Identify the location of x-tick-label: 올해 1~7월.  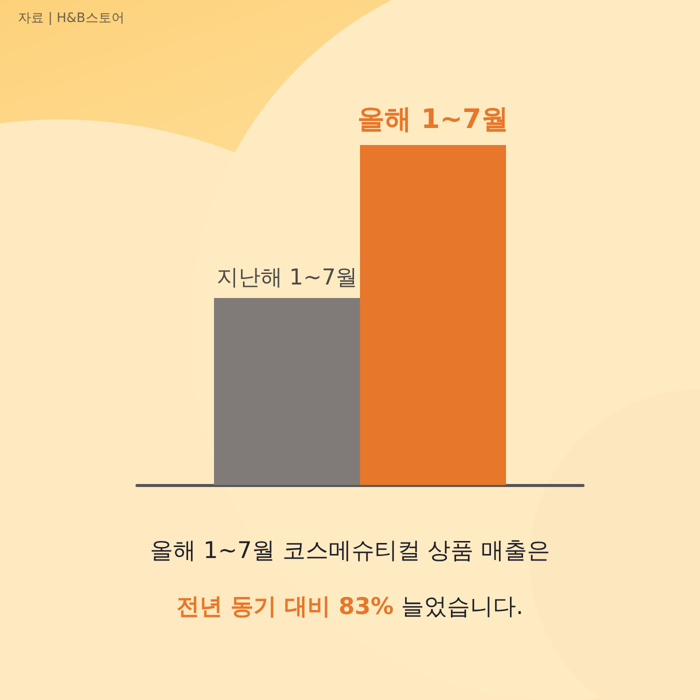
(433, 119).